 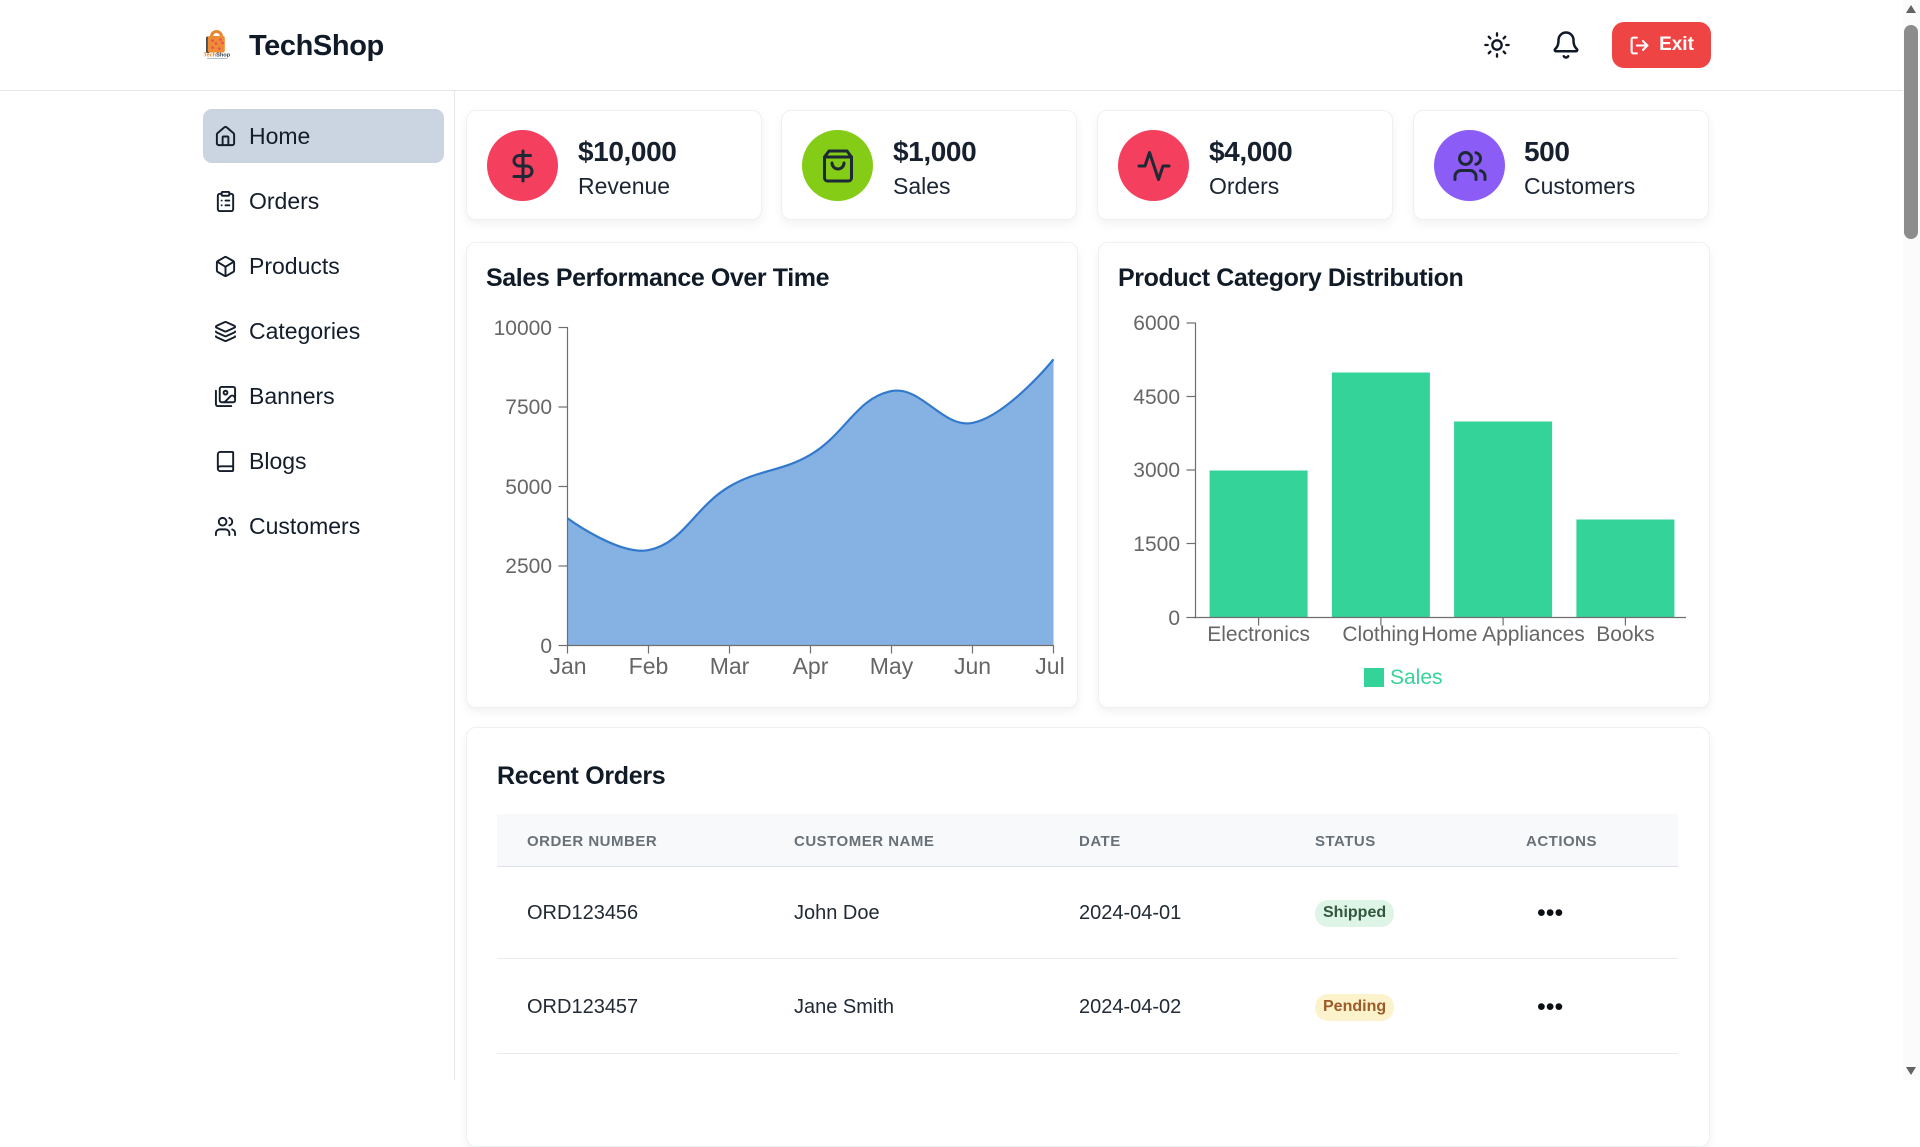 I want to click on svg-text: 6000, so click(x=1156, y=323).